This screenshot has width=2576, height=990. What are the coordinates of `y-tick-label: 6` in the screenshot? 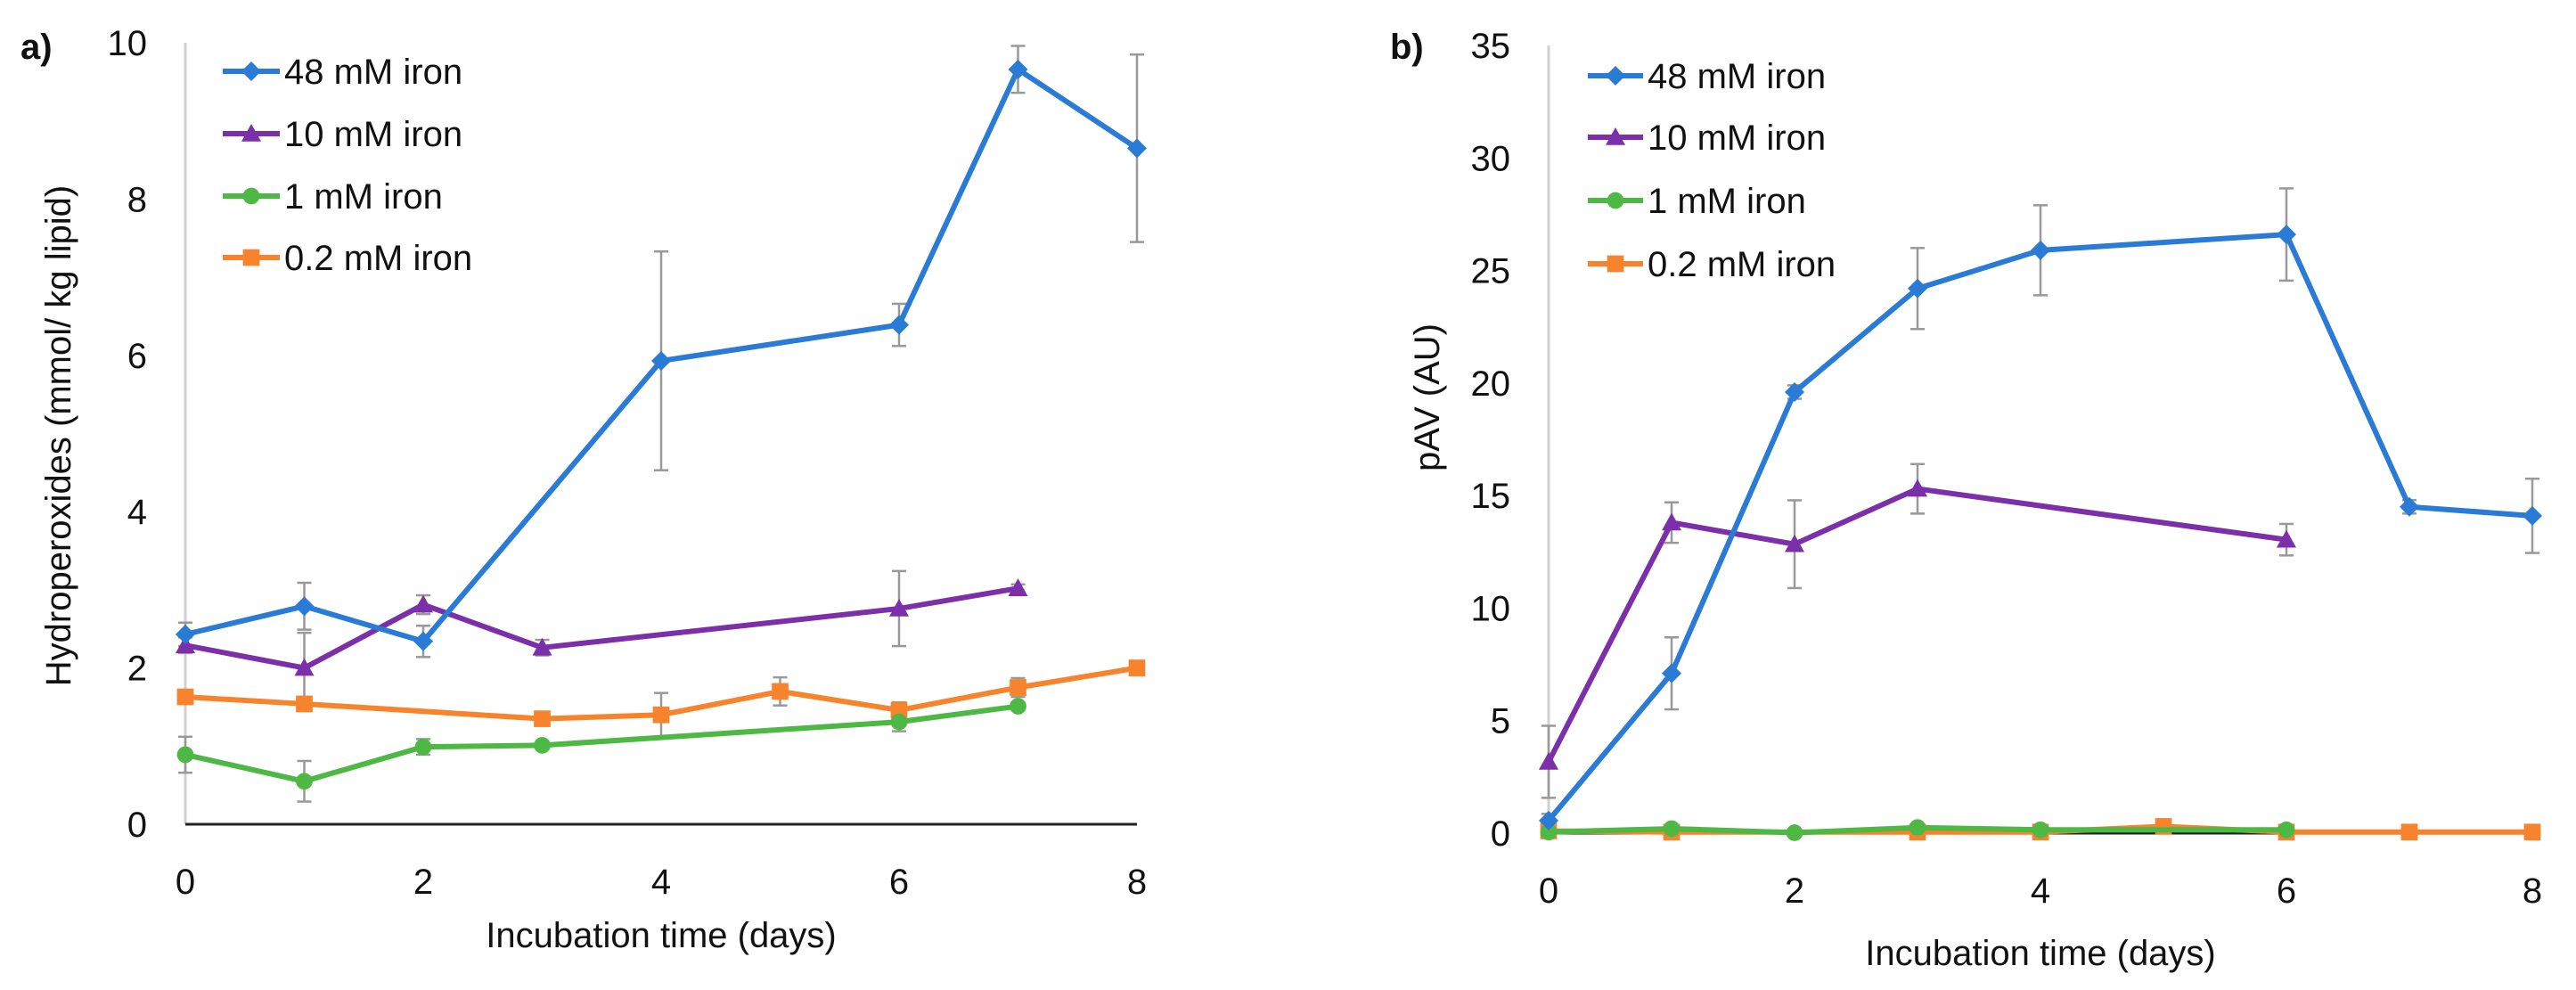 It's located at (137, 357).